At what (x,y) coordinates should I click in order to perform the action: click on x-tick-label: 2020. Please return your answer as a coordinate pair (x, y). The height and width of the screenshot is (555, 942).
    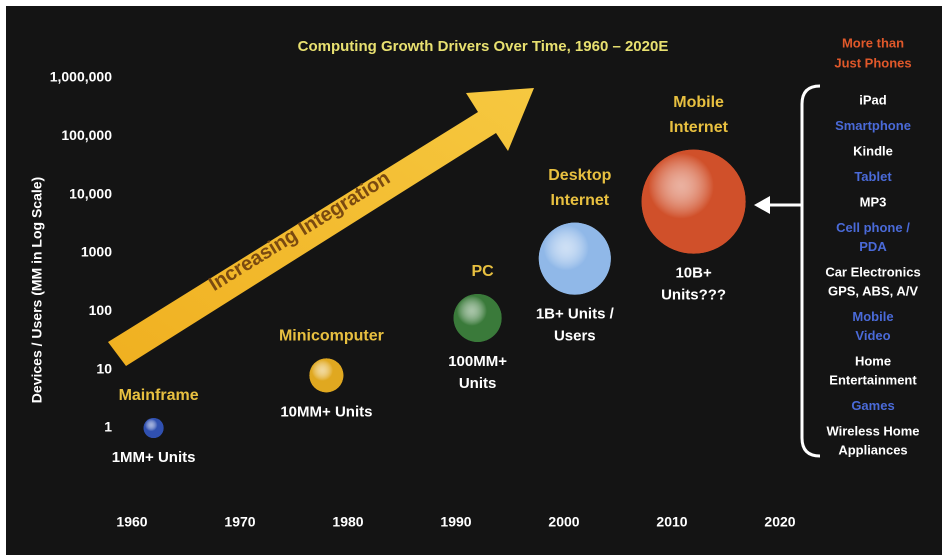
    Looking at the image, I should click on (779, 522).